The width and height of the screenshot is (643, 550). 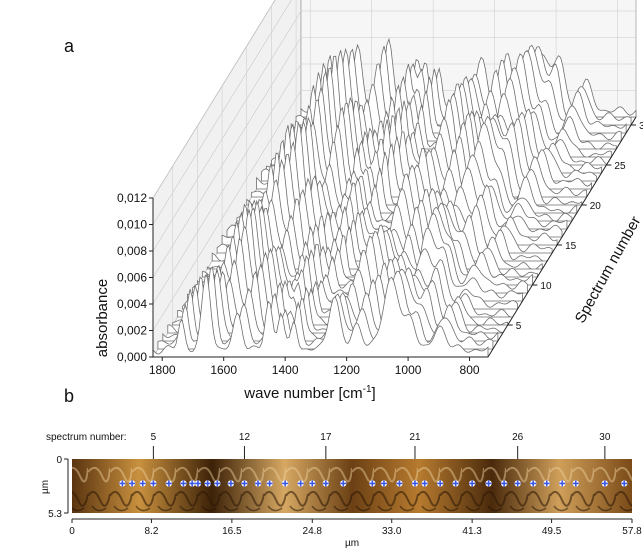 I want to click on strip-image-texture, so click(x=352, y=486).